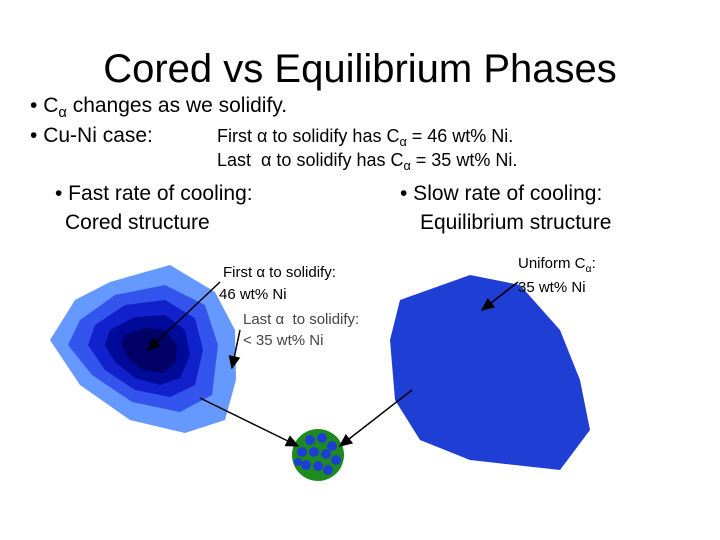 The height and width of the screenshot is (540, 720). Describe the element at coordinates (501, 193) in the screenshot. I see `right-heading: • Slow rate of cooling:` at that location.